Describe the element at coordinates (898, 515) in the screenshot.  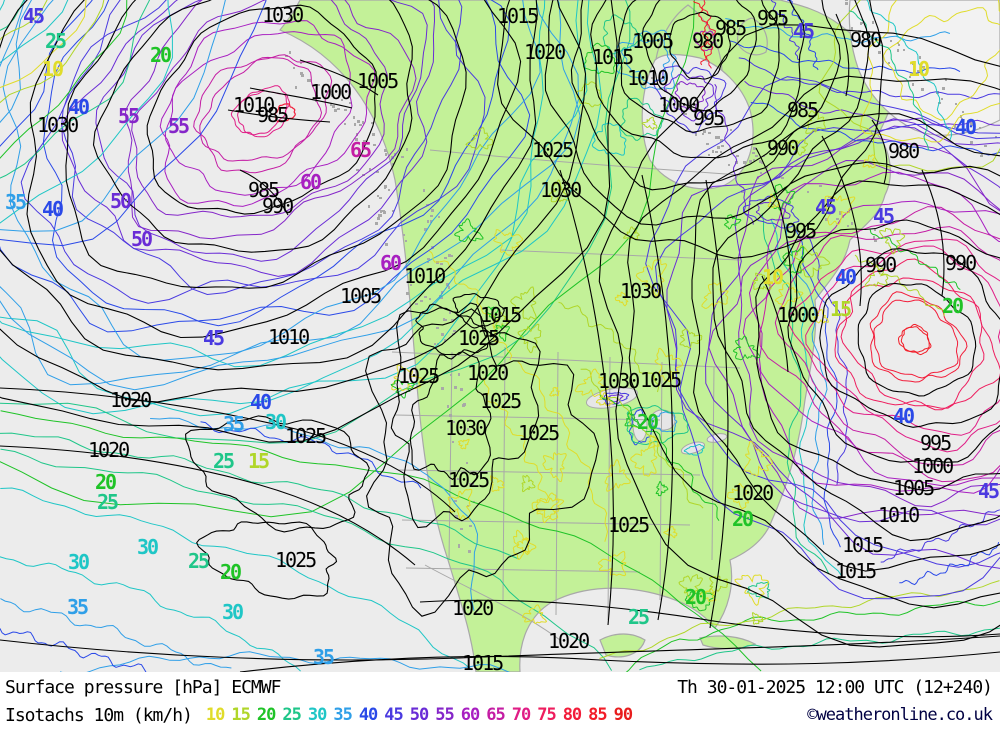
I see `pressure-label: 1010` at that location.